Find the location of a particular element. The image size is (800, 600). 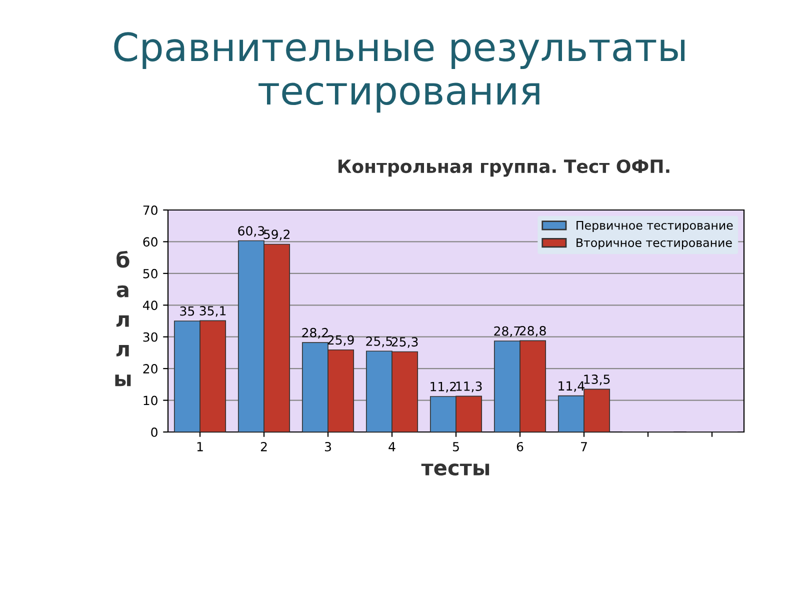

y-tick-label: 60 is located at coordinates (150, 242).